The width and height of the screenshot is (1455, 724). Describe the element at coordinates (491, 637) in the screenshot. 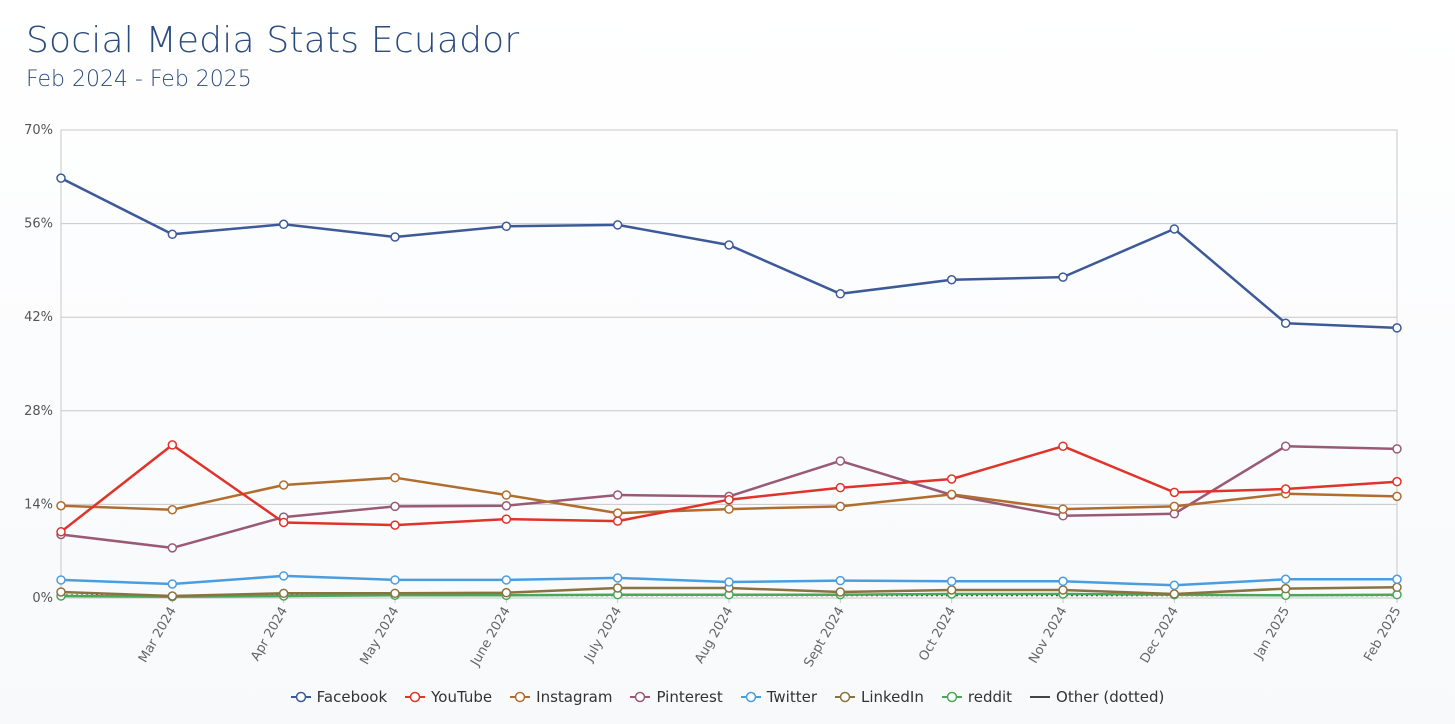

I see `x-tick-label: June 2024` at that location.